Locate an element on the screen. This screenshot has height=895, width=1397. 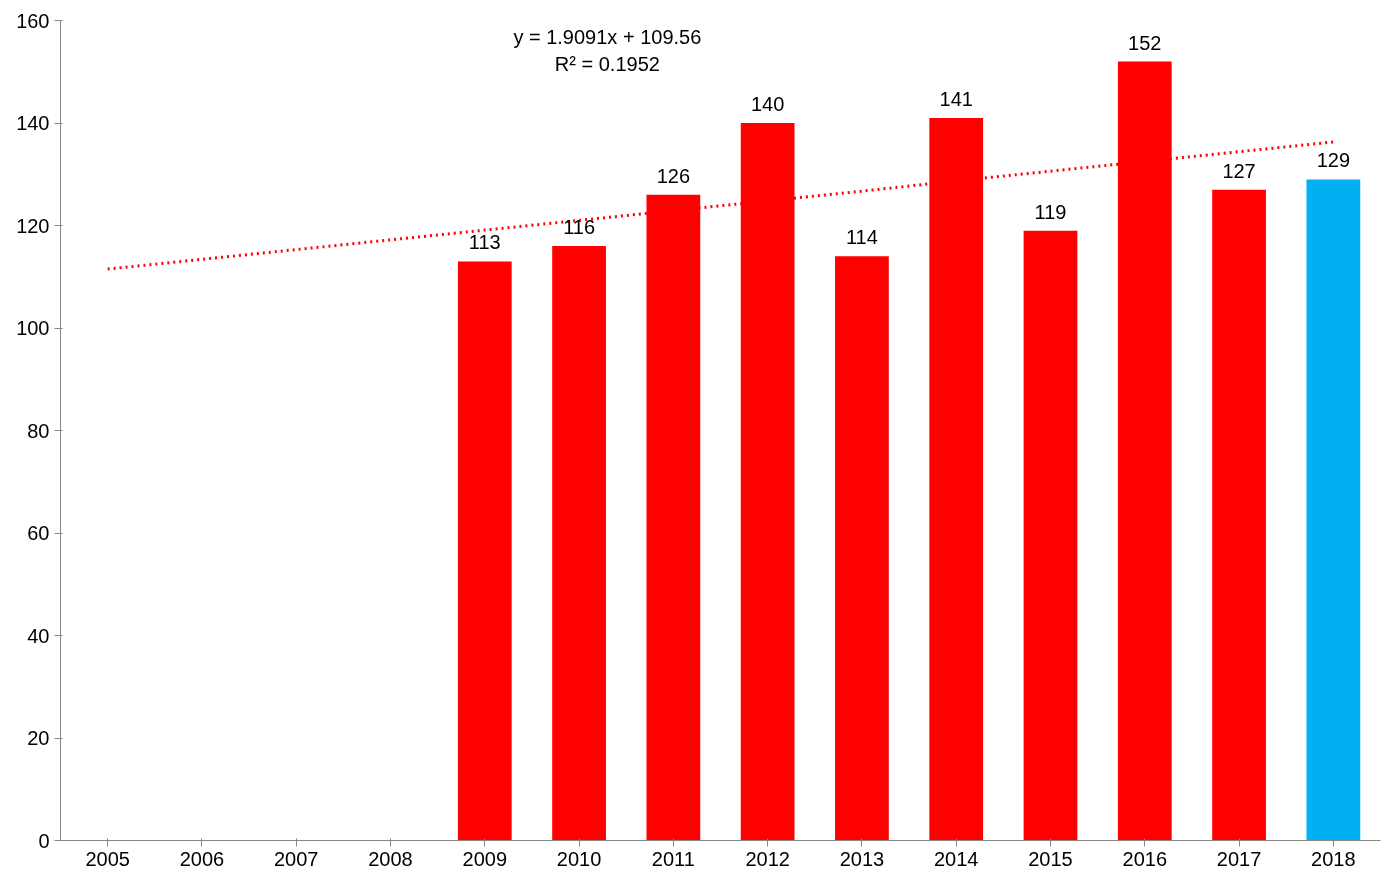
y-tick-label: 40 is located at coordinates (38, 635).